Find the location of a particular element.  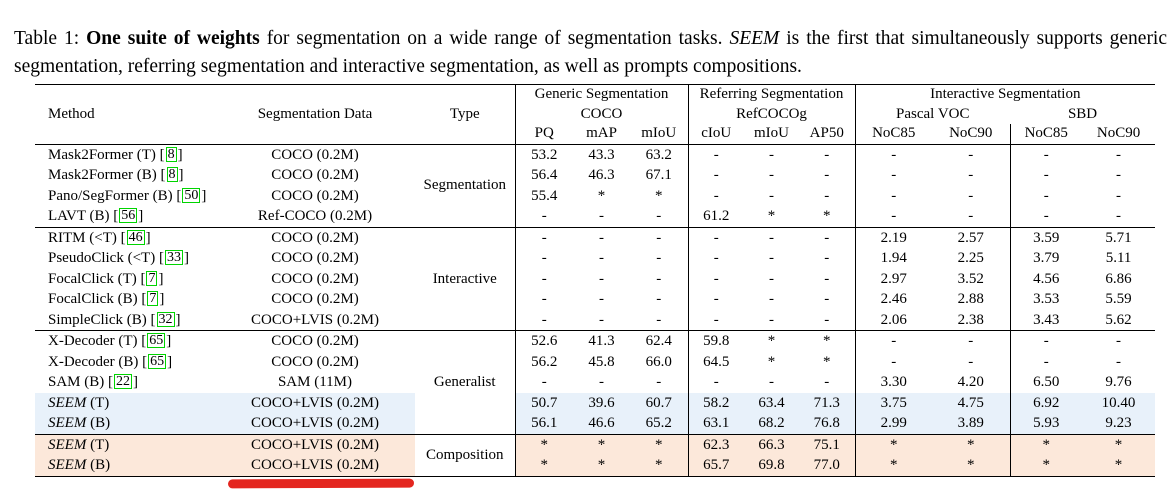

value-cell: 64.5 is located at coordinates (715, 361).